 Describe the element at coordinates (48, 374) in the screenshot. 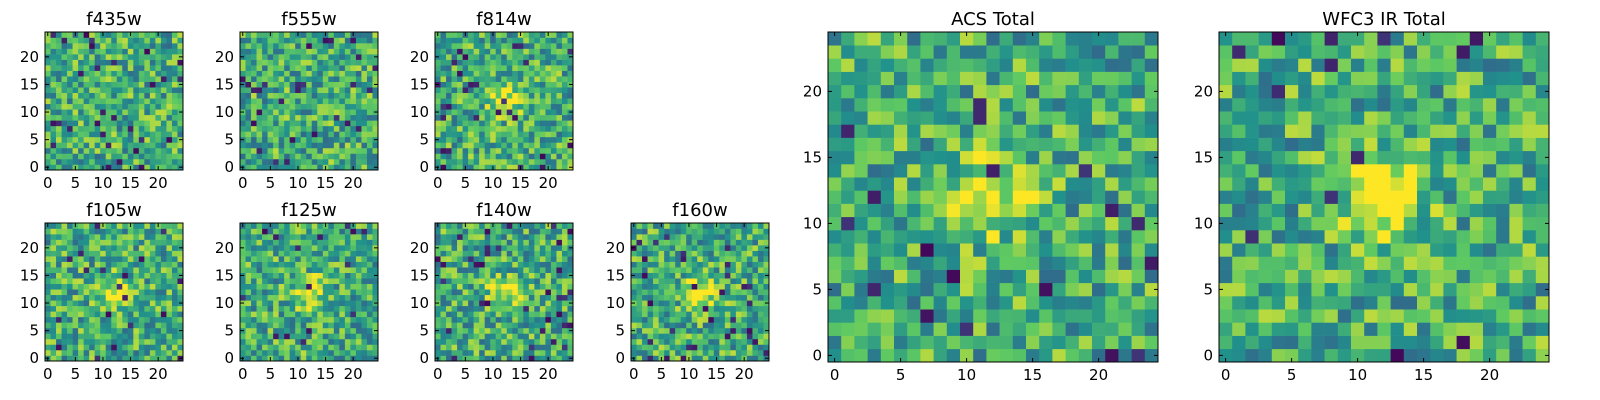

I see `x-tick-label: 0` at that location.